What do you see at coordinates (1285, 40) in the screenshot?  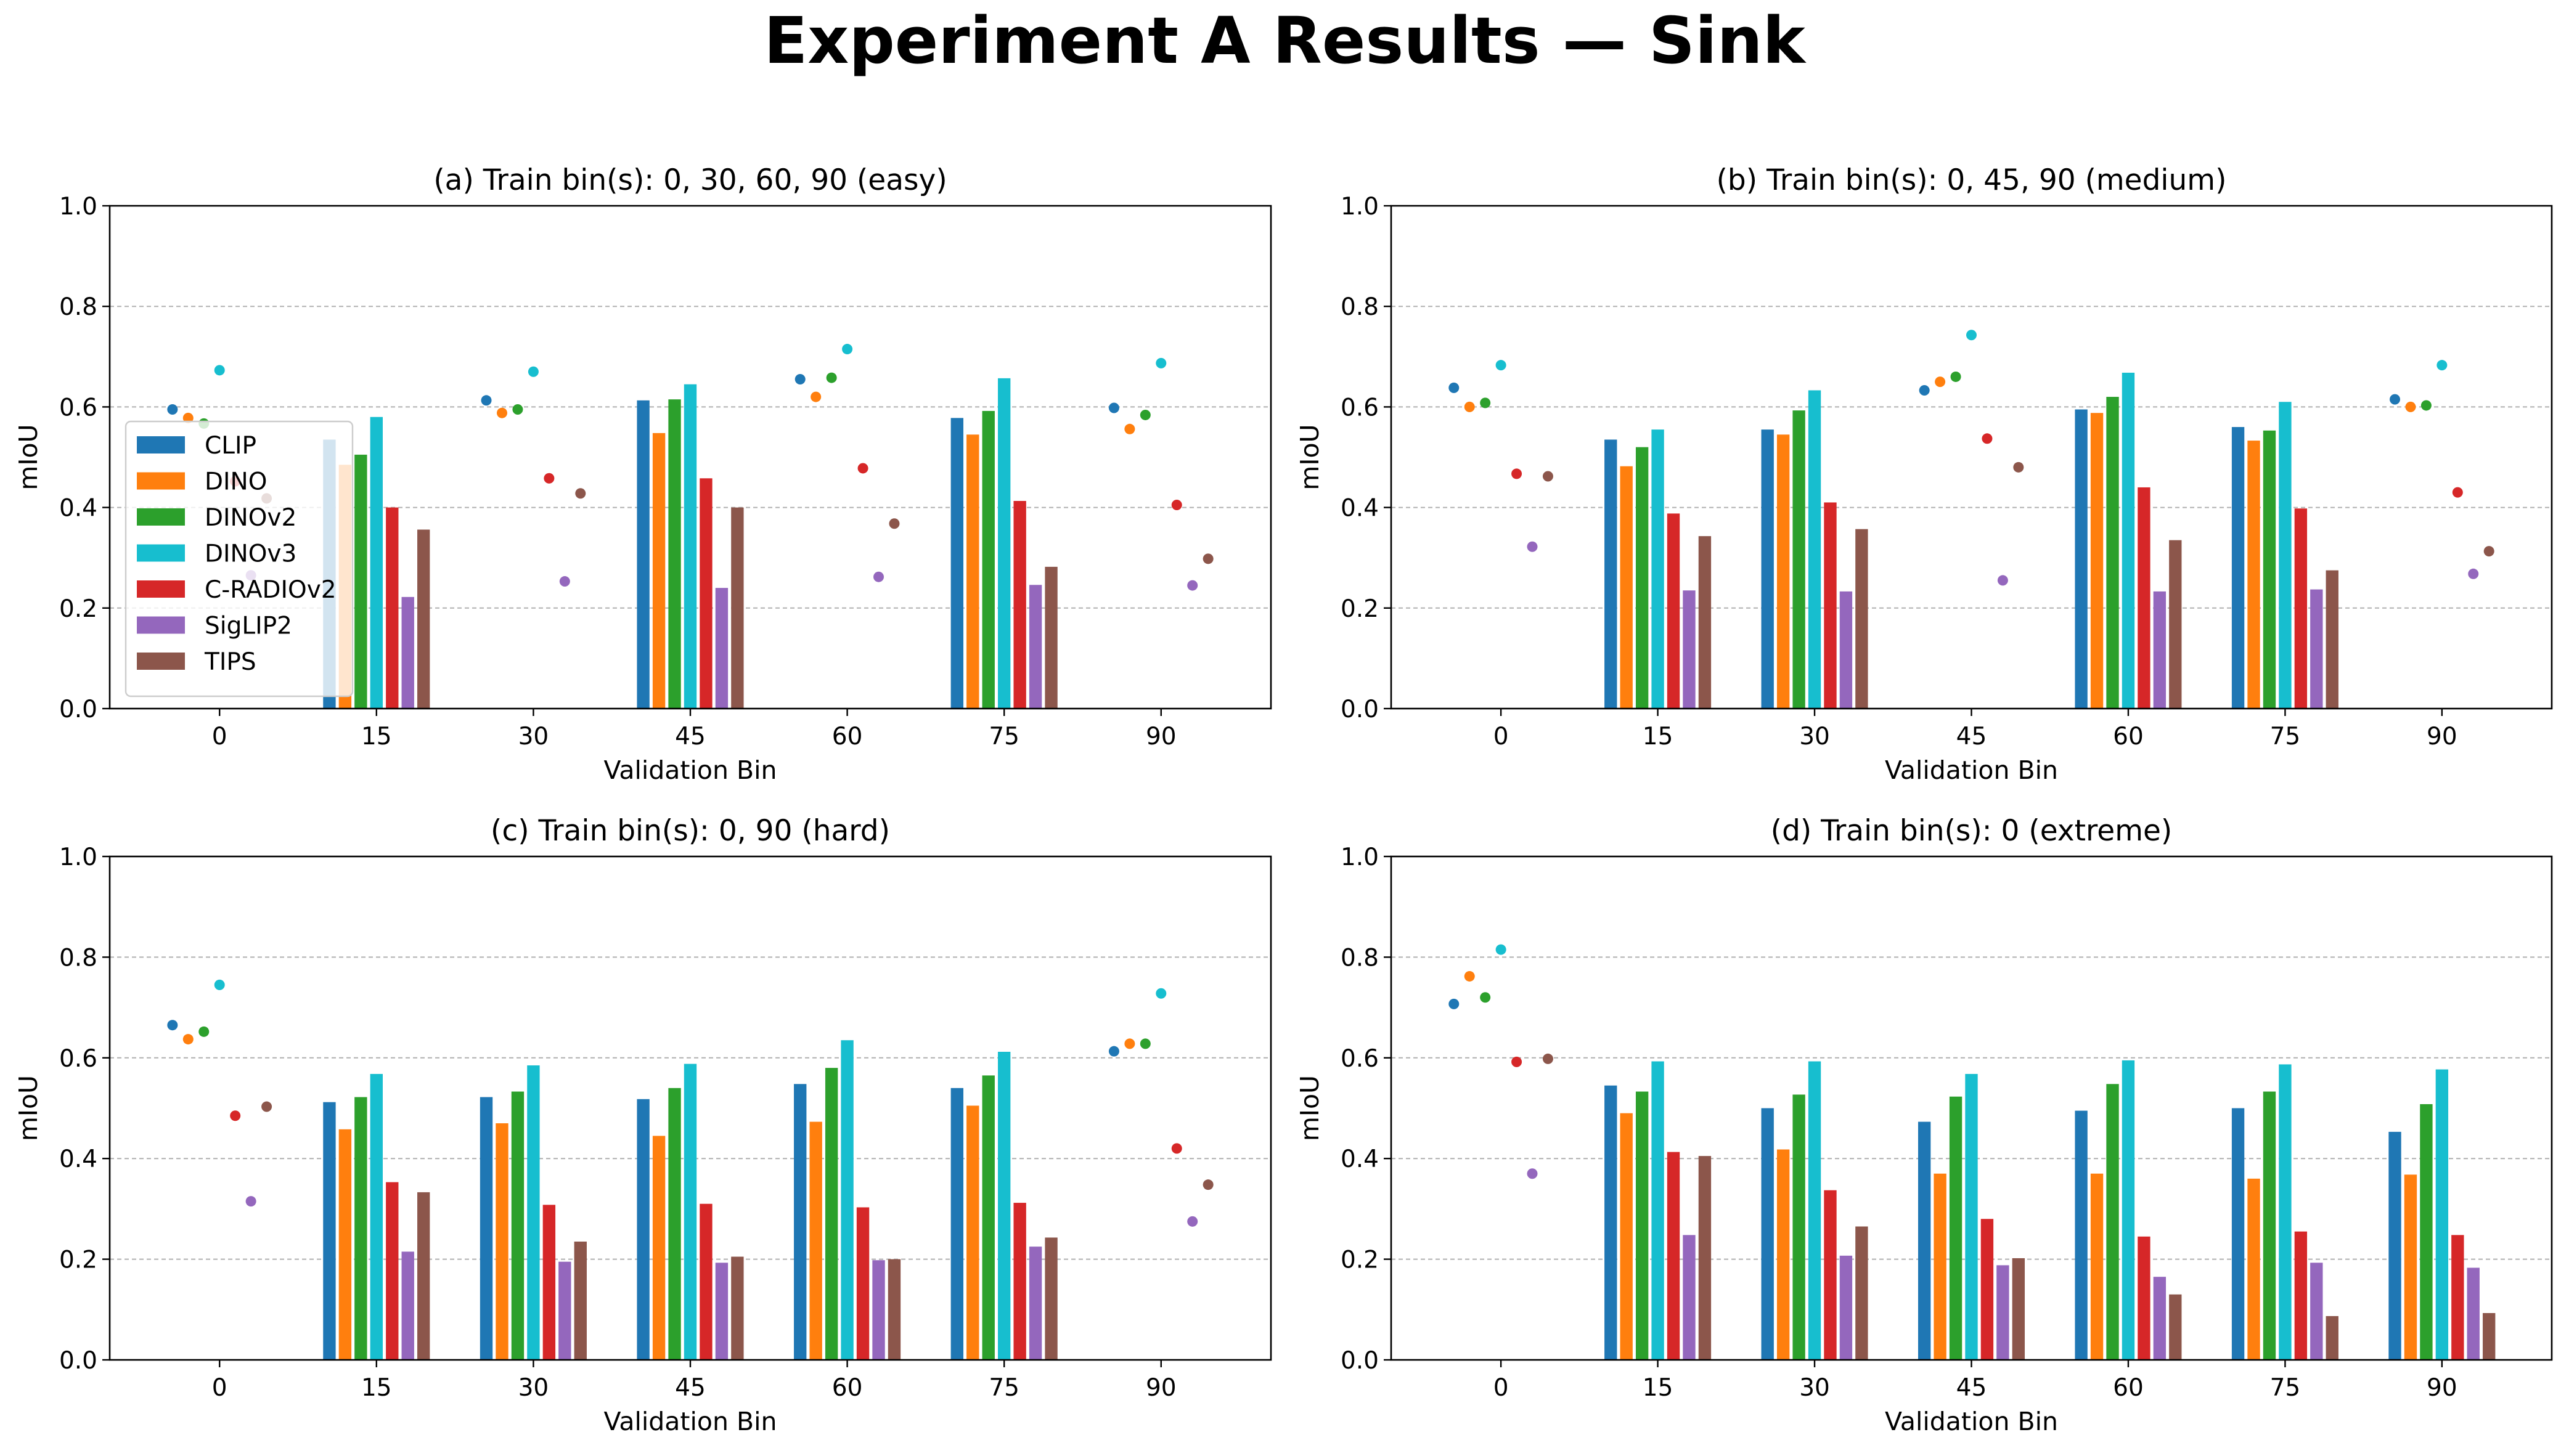 I see `figure-title: Experiment A Results — Sink` at bounding box center [1285, 40].